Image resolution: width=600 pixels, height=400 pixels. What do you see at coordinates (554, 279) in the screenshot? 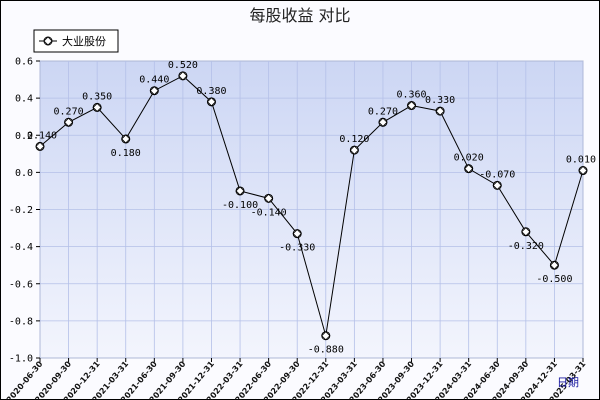
I see `data-label: -0.500` at bounding box center [554, 279].